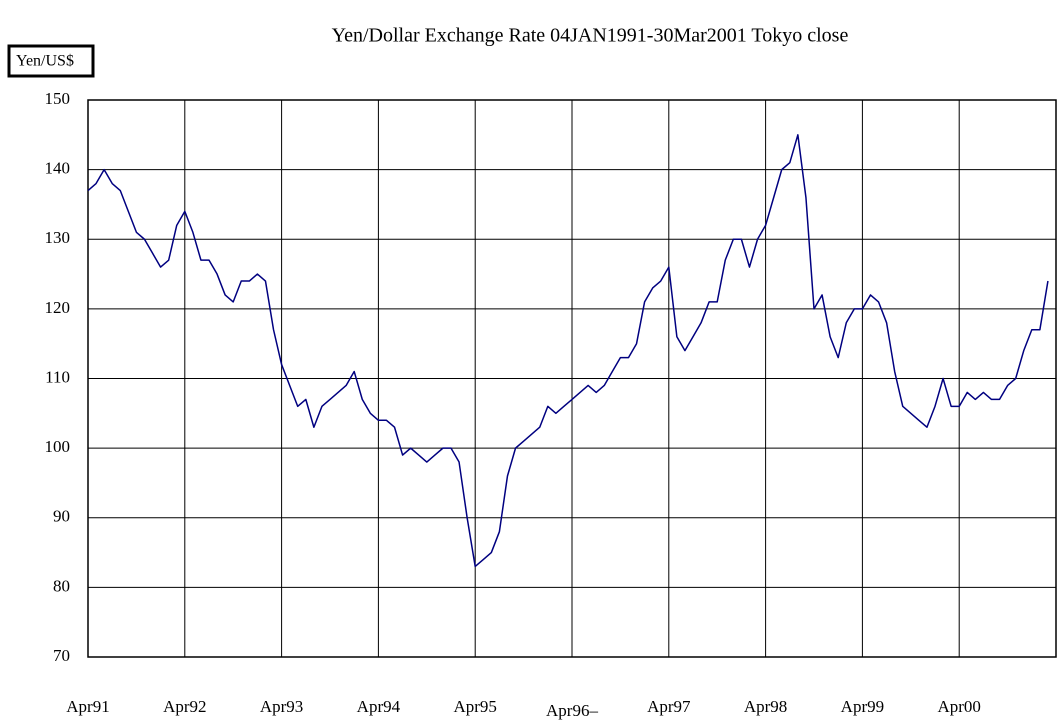 This screenshot has height=725, width=1058. I want to click on x-tick-label: Apr97, so click(669, 706).